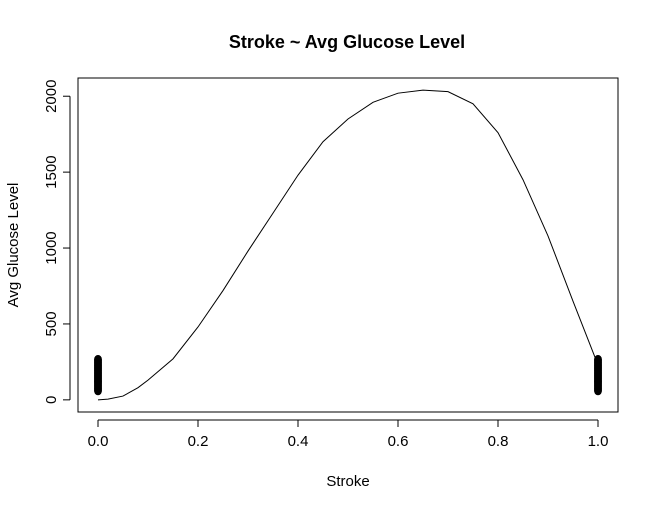  Describe the element at coordinates (347, 481) in the screenshot. I see `x-axis-label: Stroke` at that location.